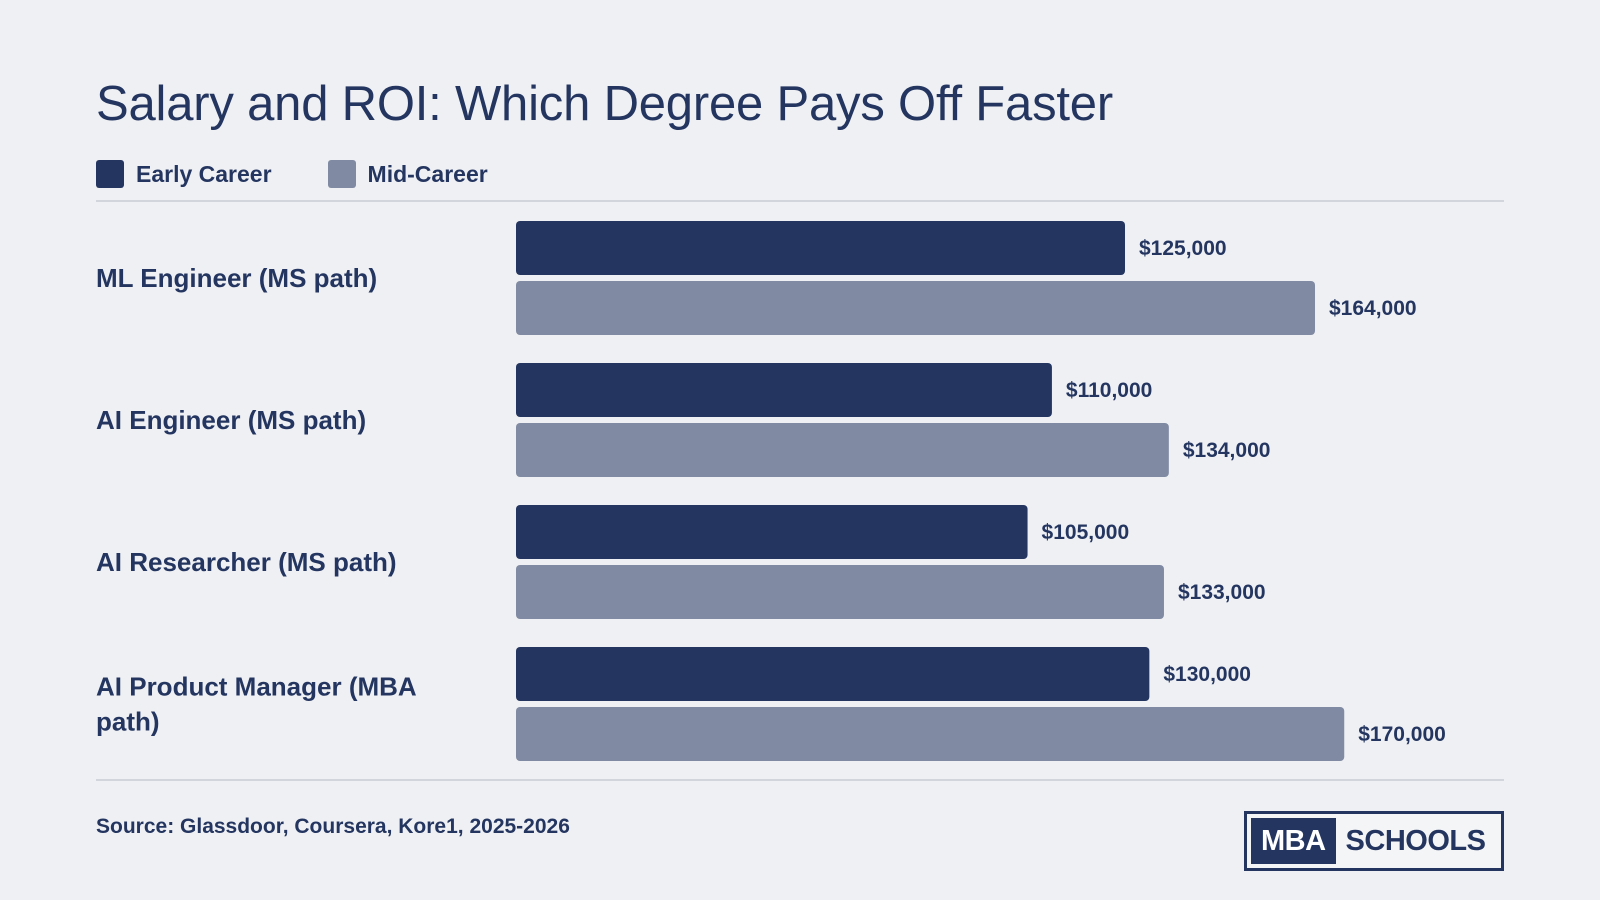 Image resolution: width=1600 pixels, height=900 pixels. What do you see at coordinates (1207, 674) in the screenshot?
I see `data-label-early-career-ai-product-manager-mba-path: $130,000` at bounding box center [1207, 674].